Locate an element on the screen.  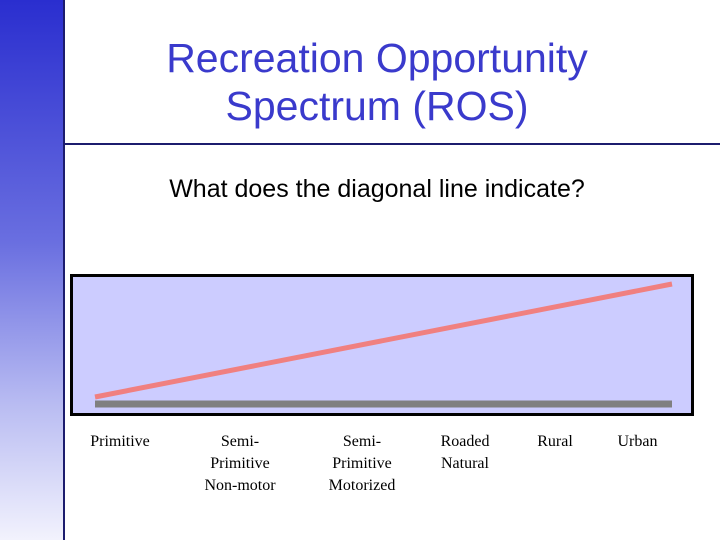
slide-question: What does the diagonal line indicate? is located at coordinates (377, 189).